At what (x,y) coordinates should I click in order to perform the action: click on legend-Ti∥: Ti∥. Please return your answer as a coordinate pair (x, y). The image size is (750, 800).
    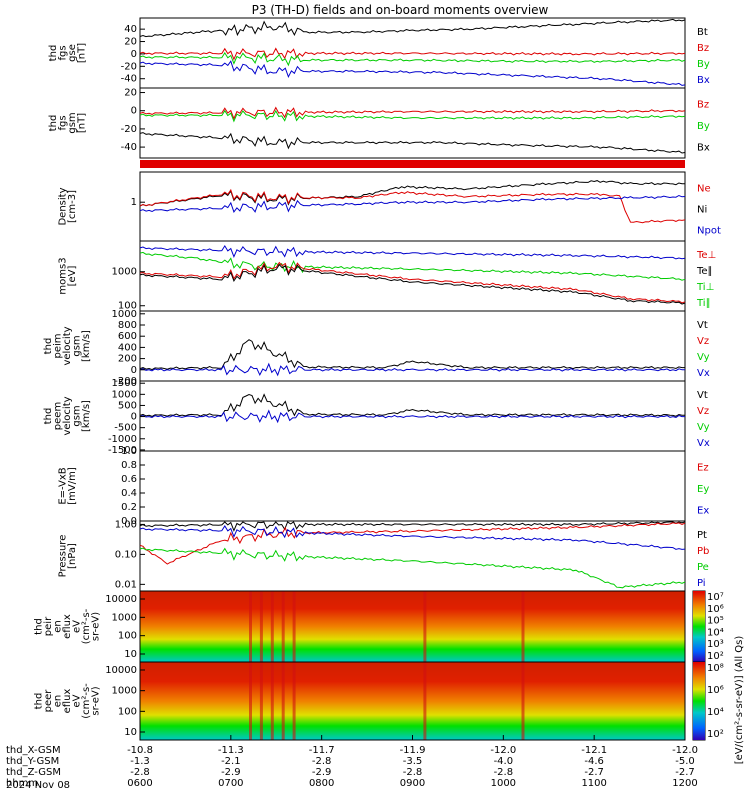
    Looking at the image, I should click on (703, 303).